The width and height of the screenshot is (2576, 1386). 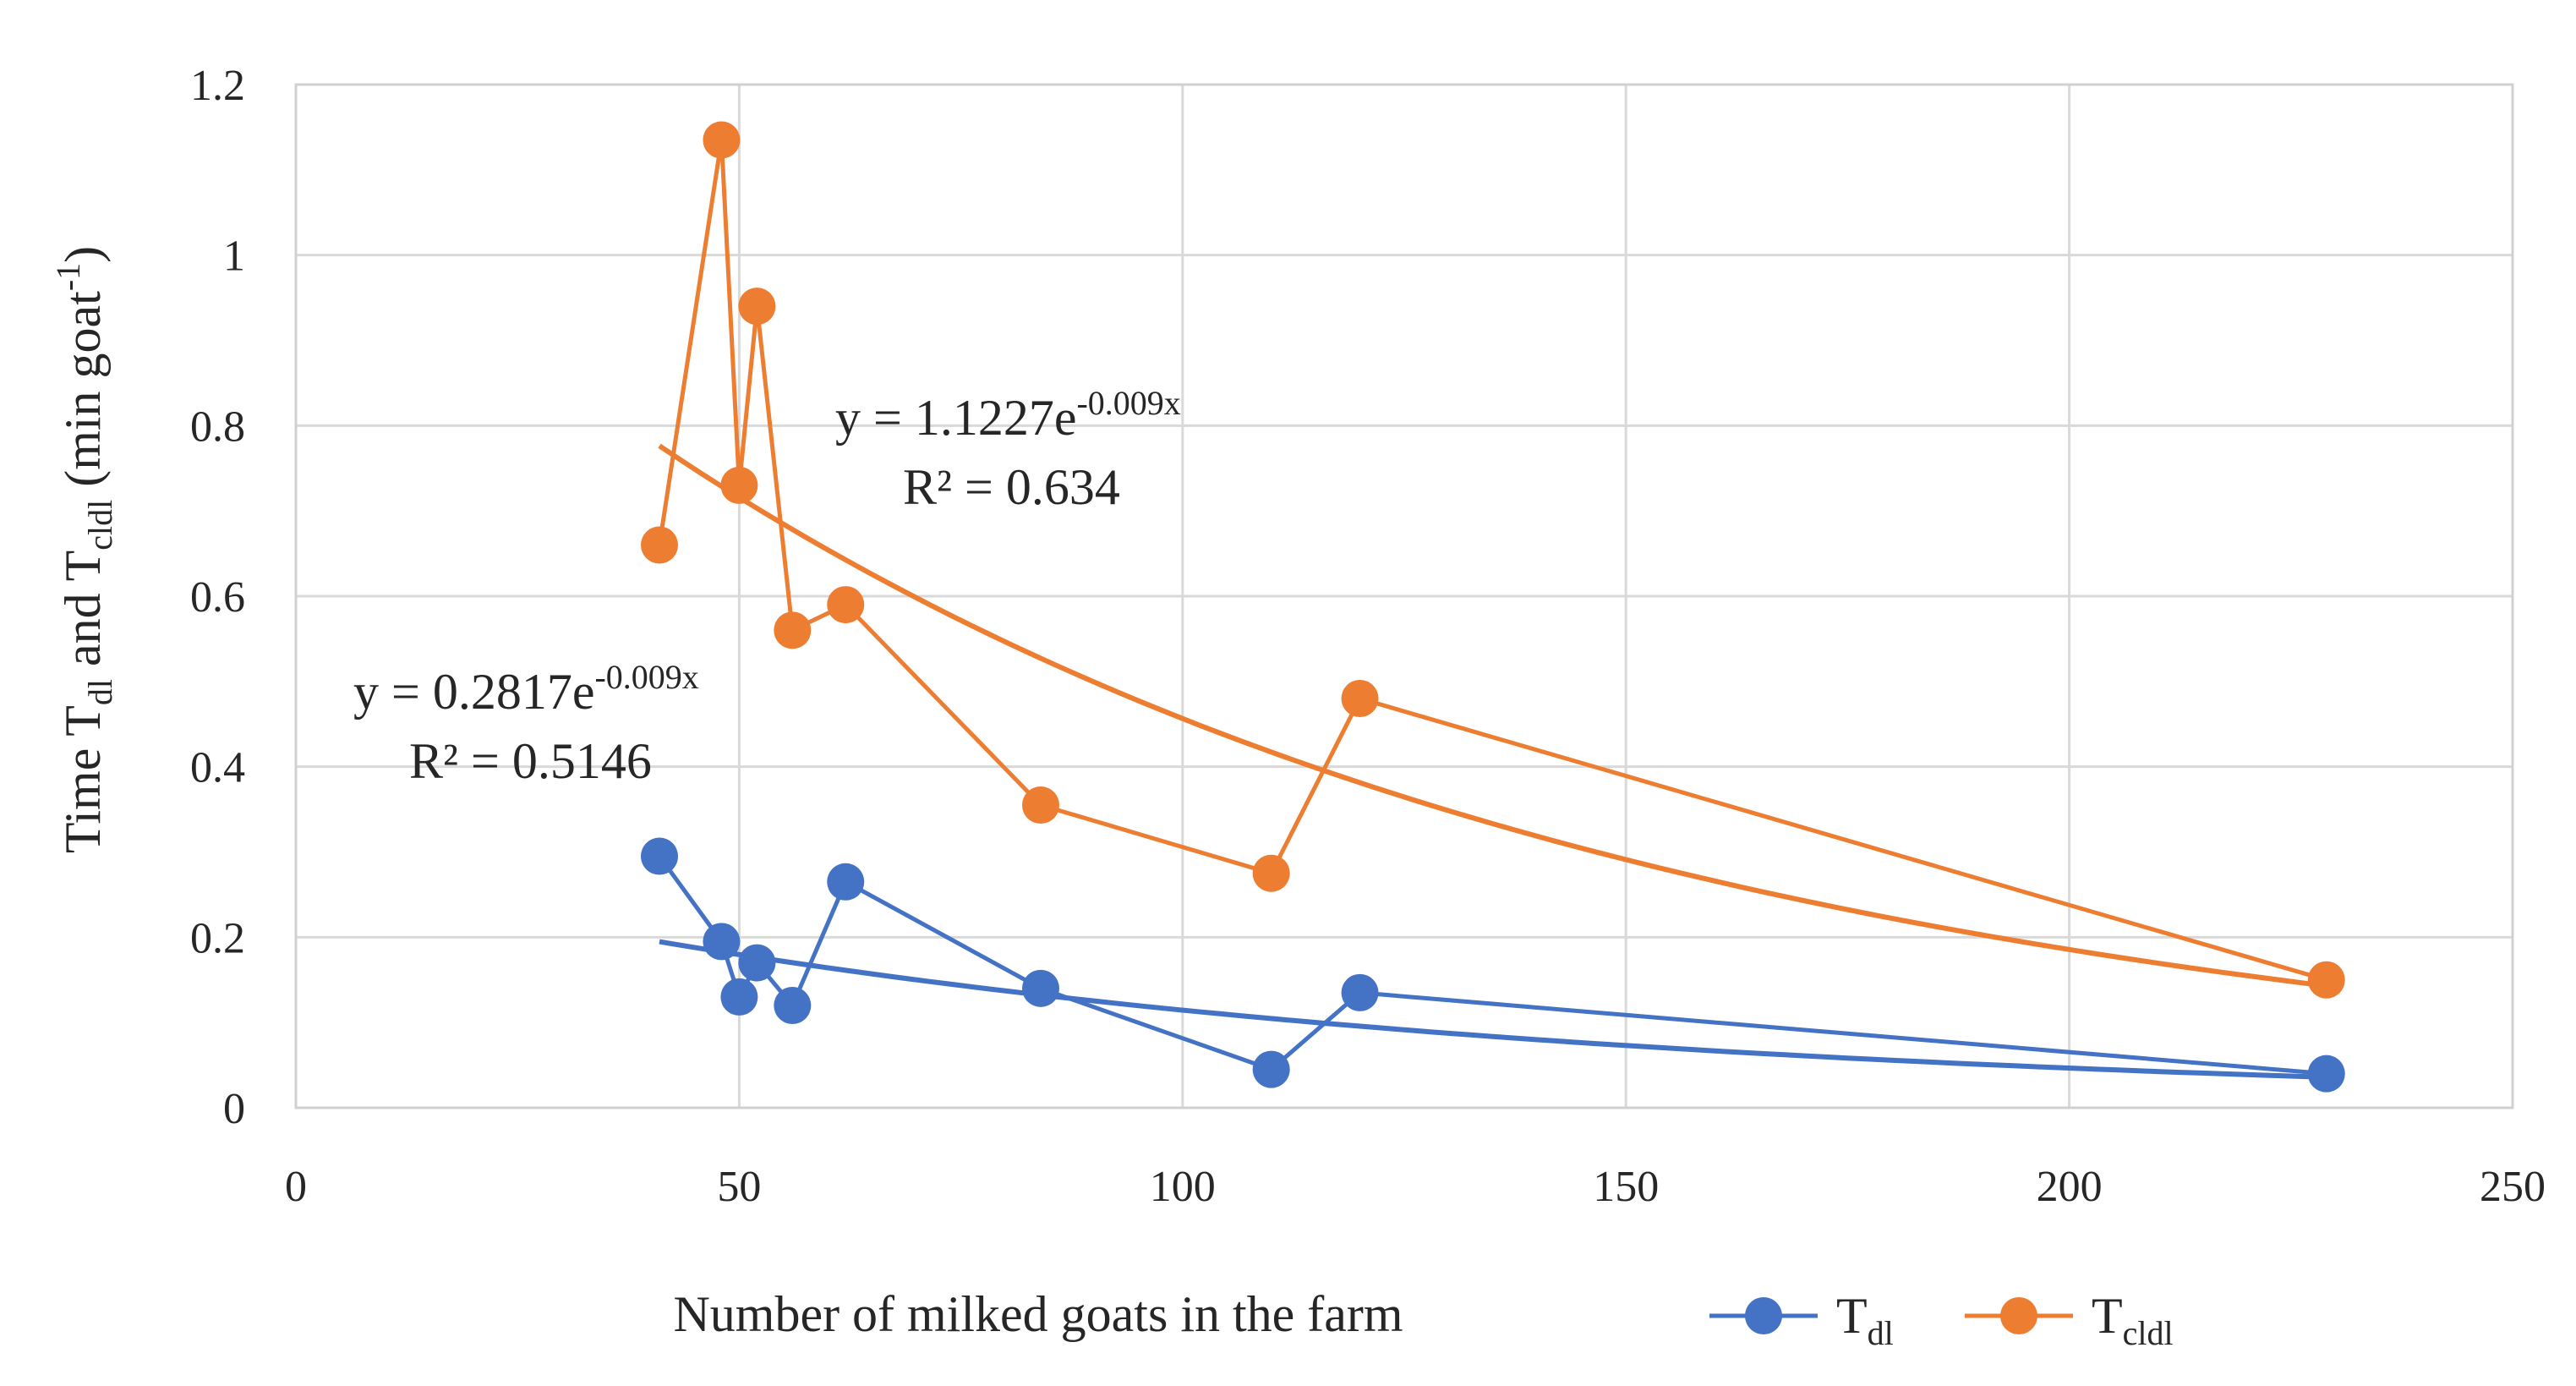 I want to click on y-tick-label: 0.2, so click(x=217, y=938).